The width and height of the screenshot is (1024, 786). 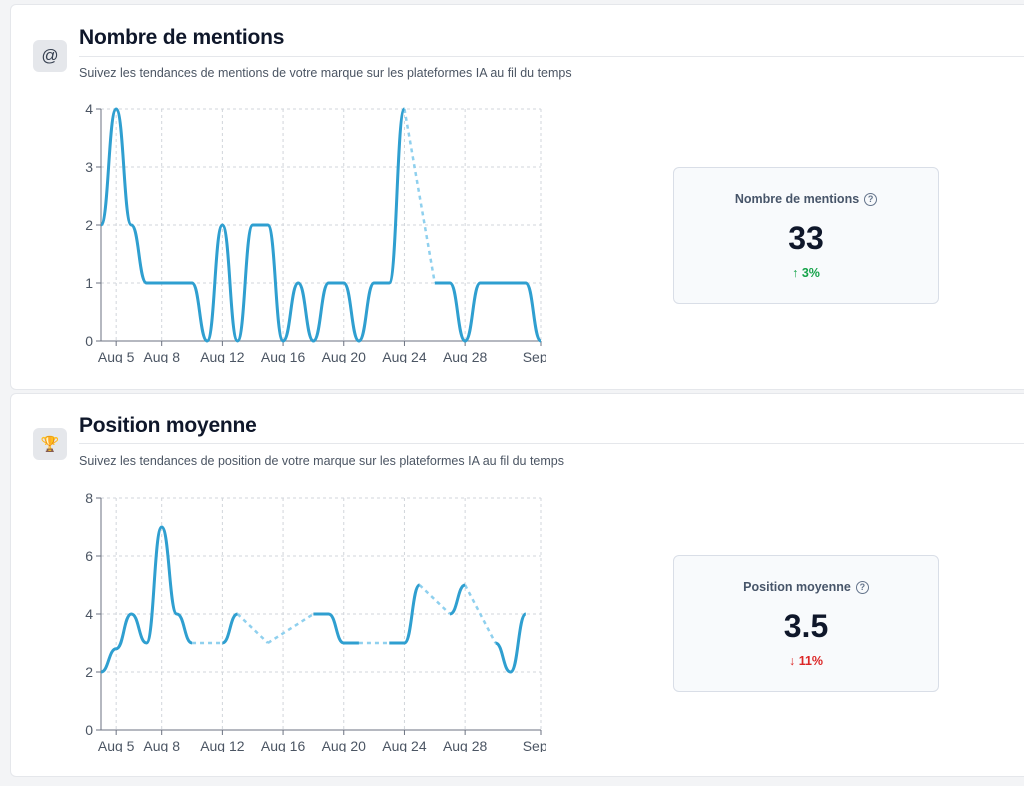 I want to click on y-tick-label: 1, so click(x=89, y=283).